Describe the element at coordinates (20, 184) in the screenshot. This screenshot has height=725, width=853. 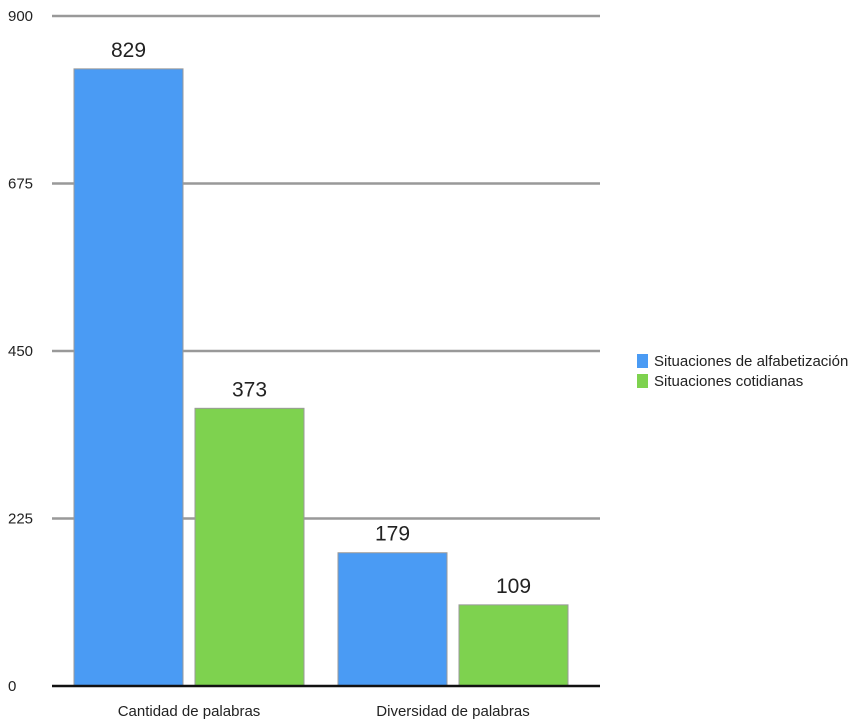
I see `y-tick-label: 675` at that location.